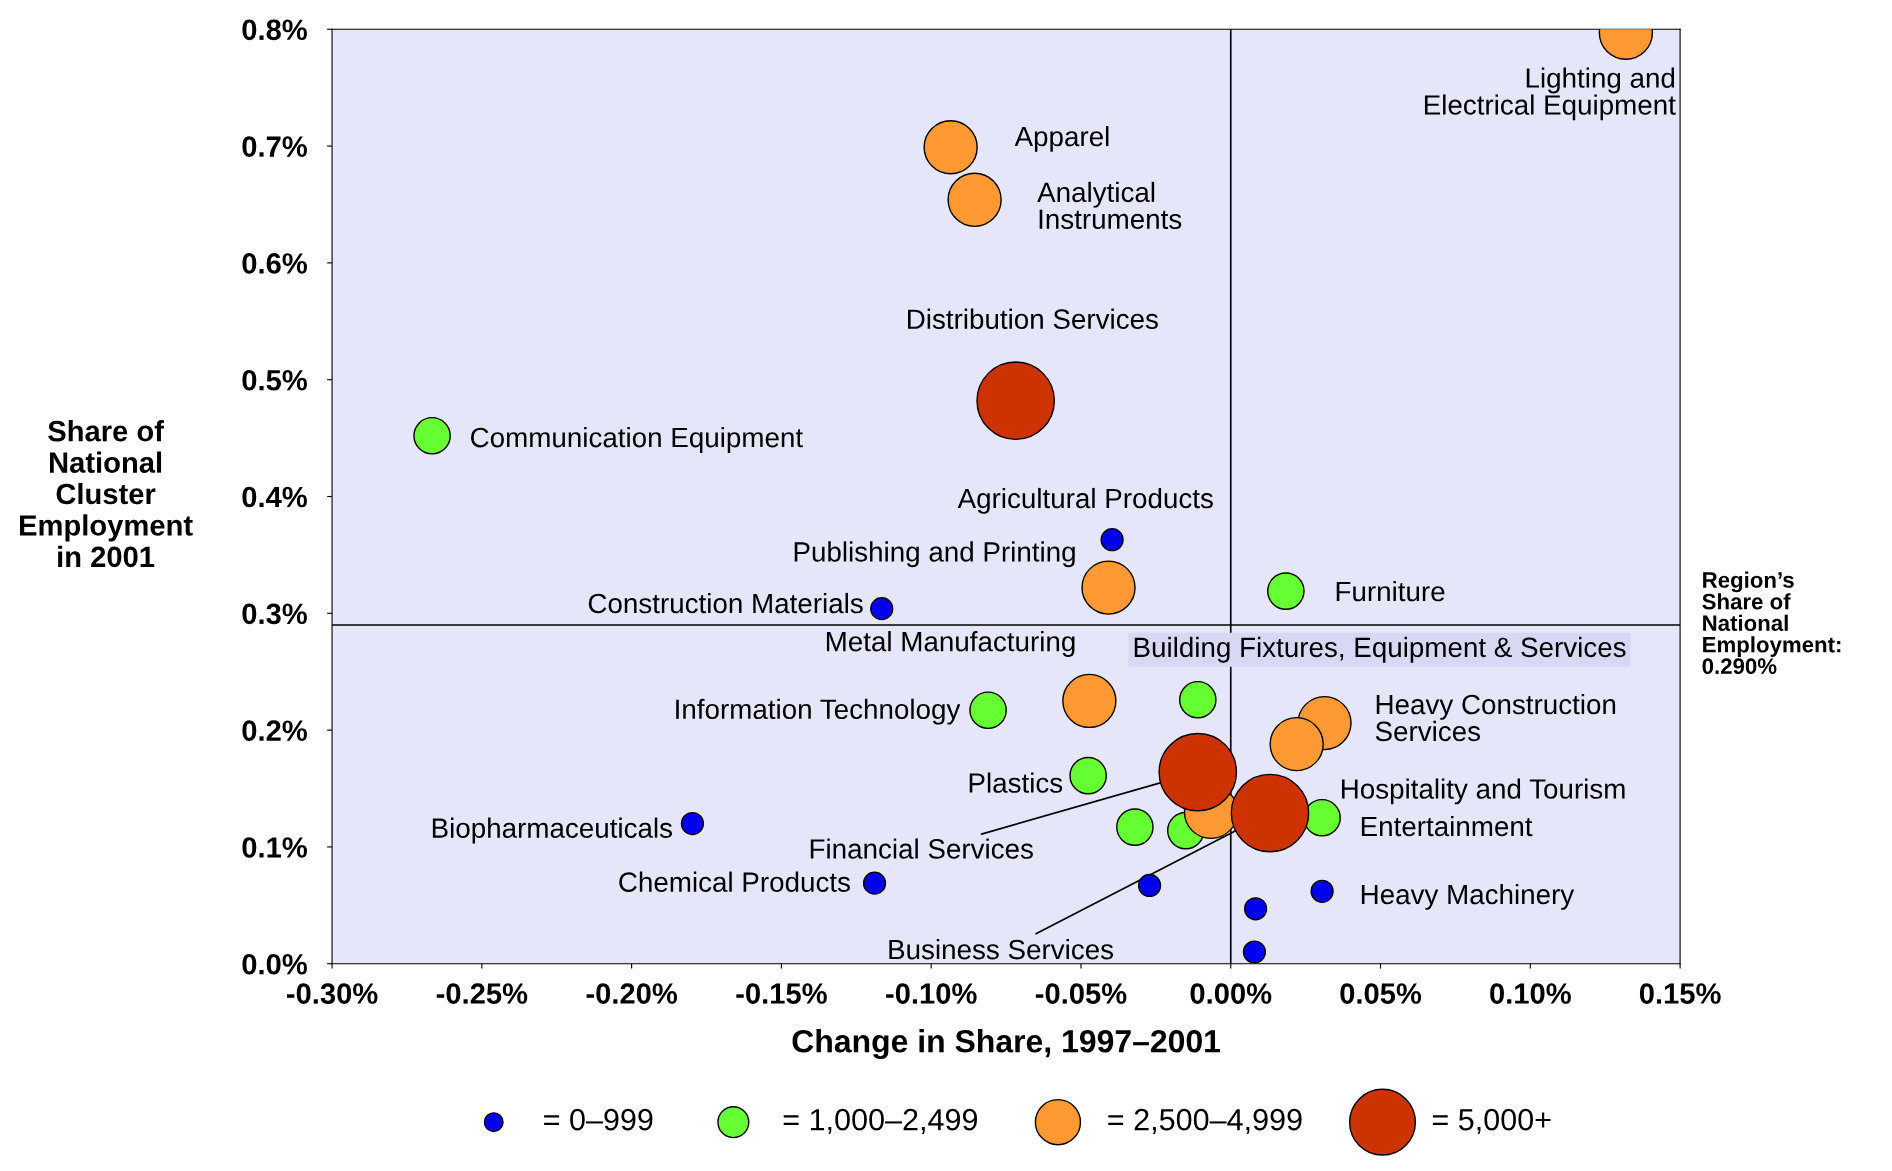  I want to click on annotation: Biopharmaceuticals, so click(552, 830).